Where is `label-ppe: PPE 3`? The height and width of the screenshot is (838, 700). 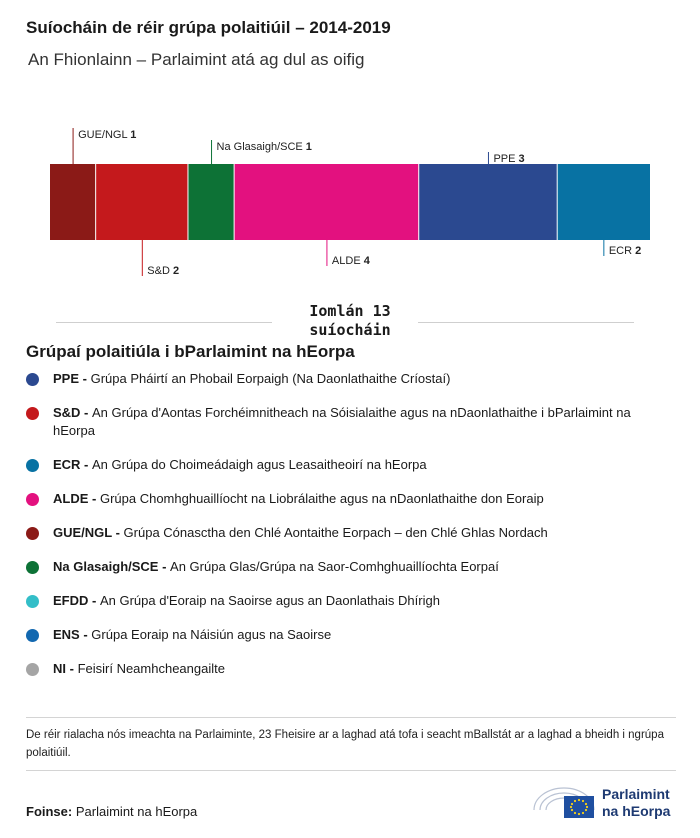 label-ppe: PPE 3 is located at coordinates (508, 159).